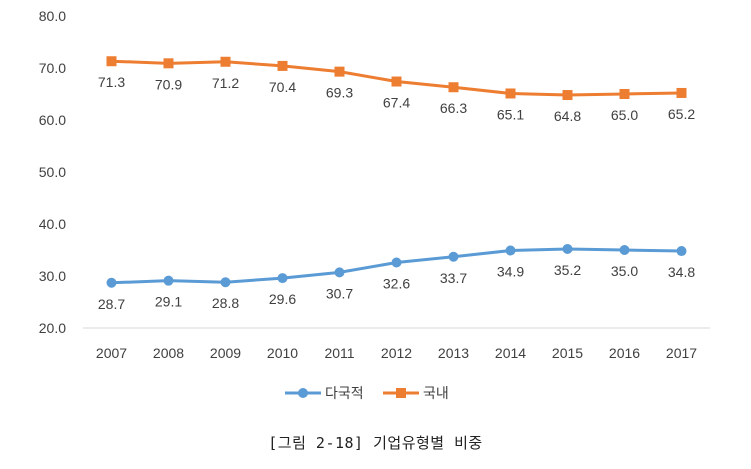 This screenshot has height=469, width=751. Describe the element at coordinates (168, 84) in the screenshot. I see `data-label-1-2008: 70.9` at that location.